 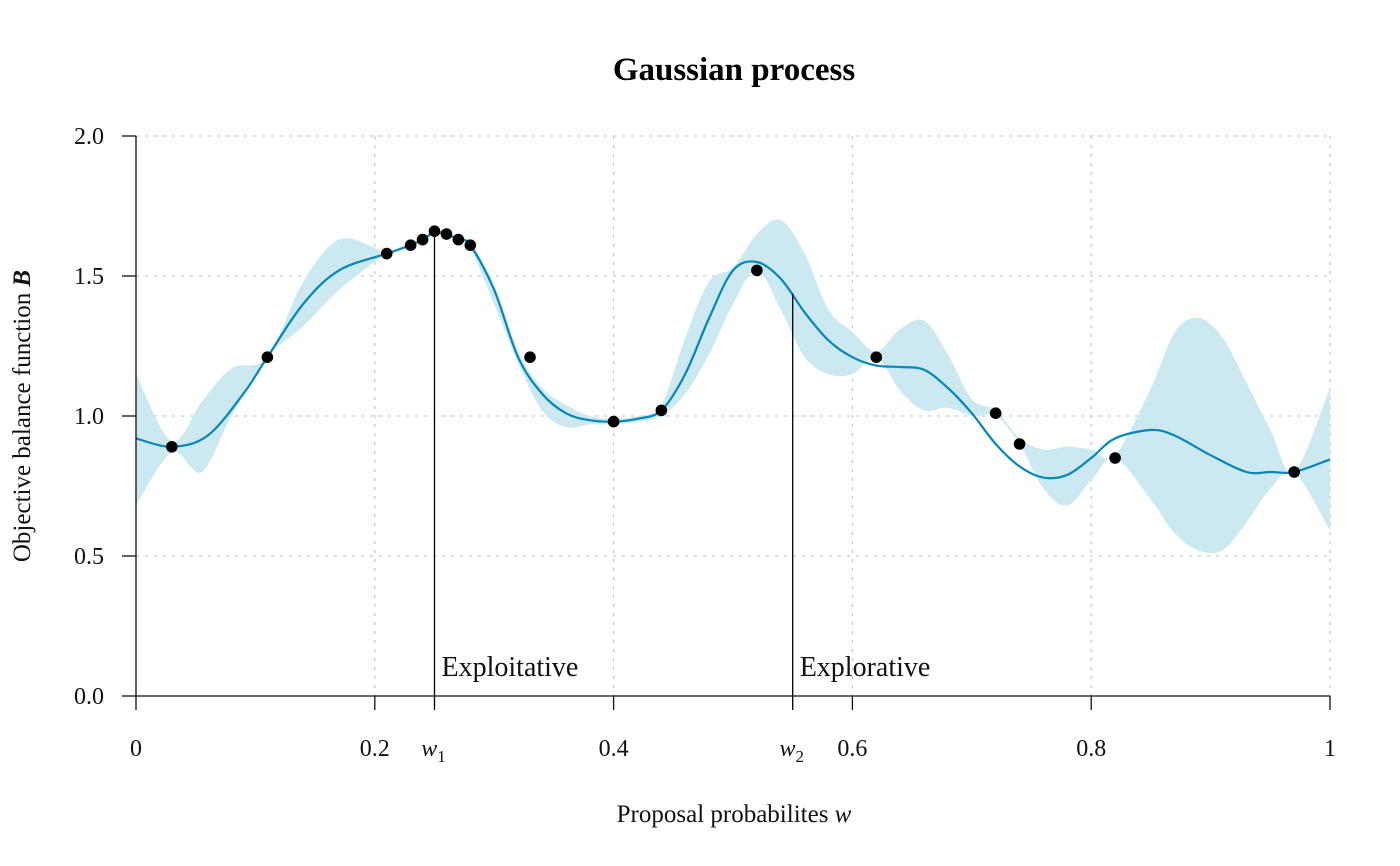 What do you see at coordinates (89, 277) in the screenshot?
I see `y-tick-label: 1.5` at bounding box center [89, 277].